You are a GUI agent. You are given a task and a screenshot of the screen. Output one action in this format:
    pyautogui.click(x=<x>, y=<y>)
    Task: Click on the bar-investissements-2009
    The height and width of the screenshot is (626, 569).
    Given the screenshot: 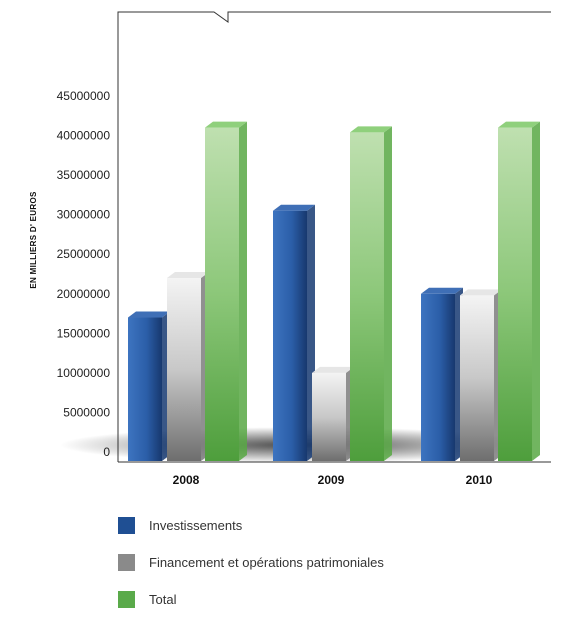 What is the action you would take?
    pyautogui.click(x=294, y=332)
    